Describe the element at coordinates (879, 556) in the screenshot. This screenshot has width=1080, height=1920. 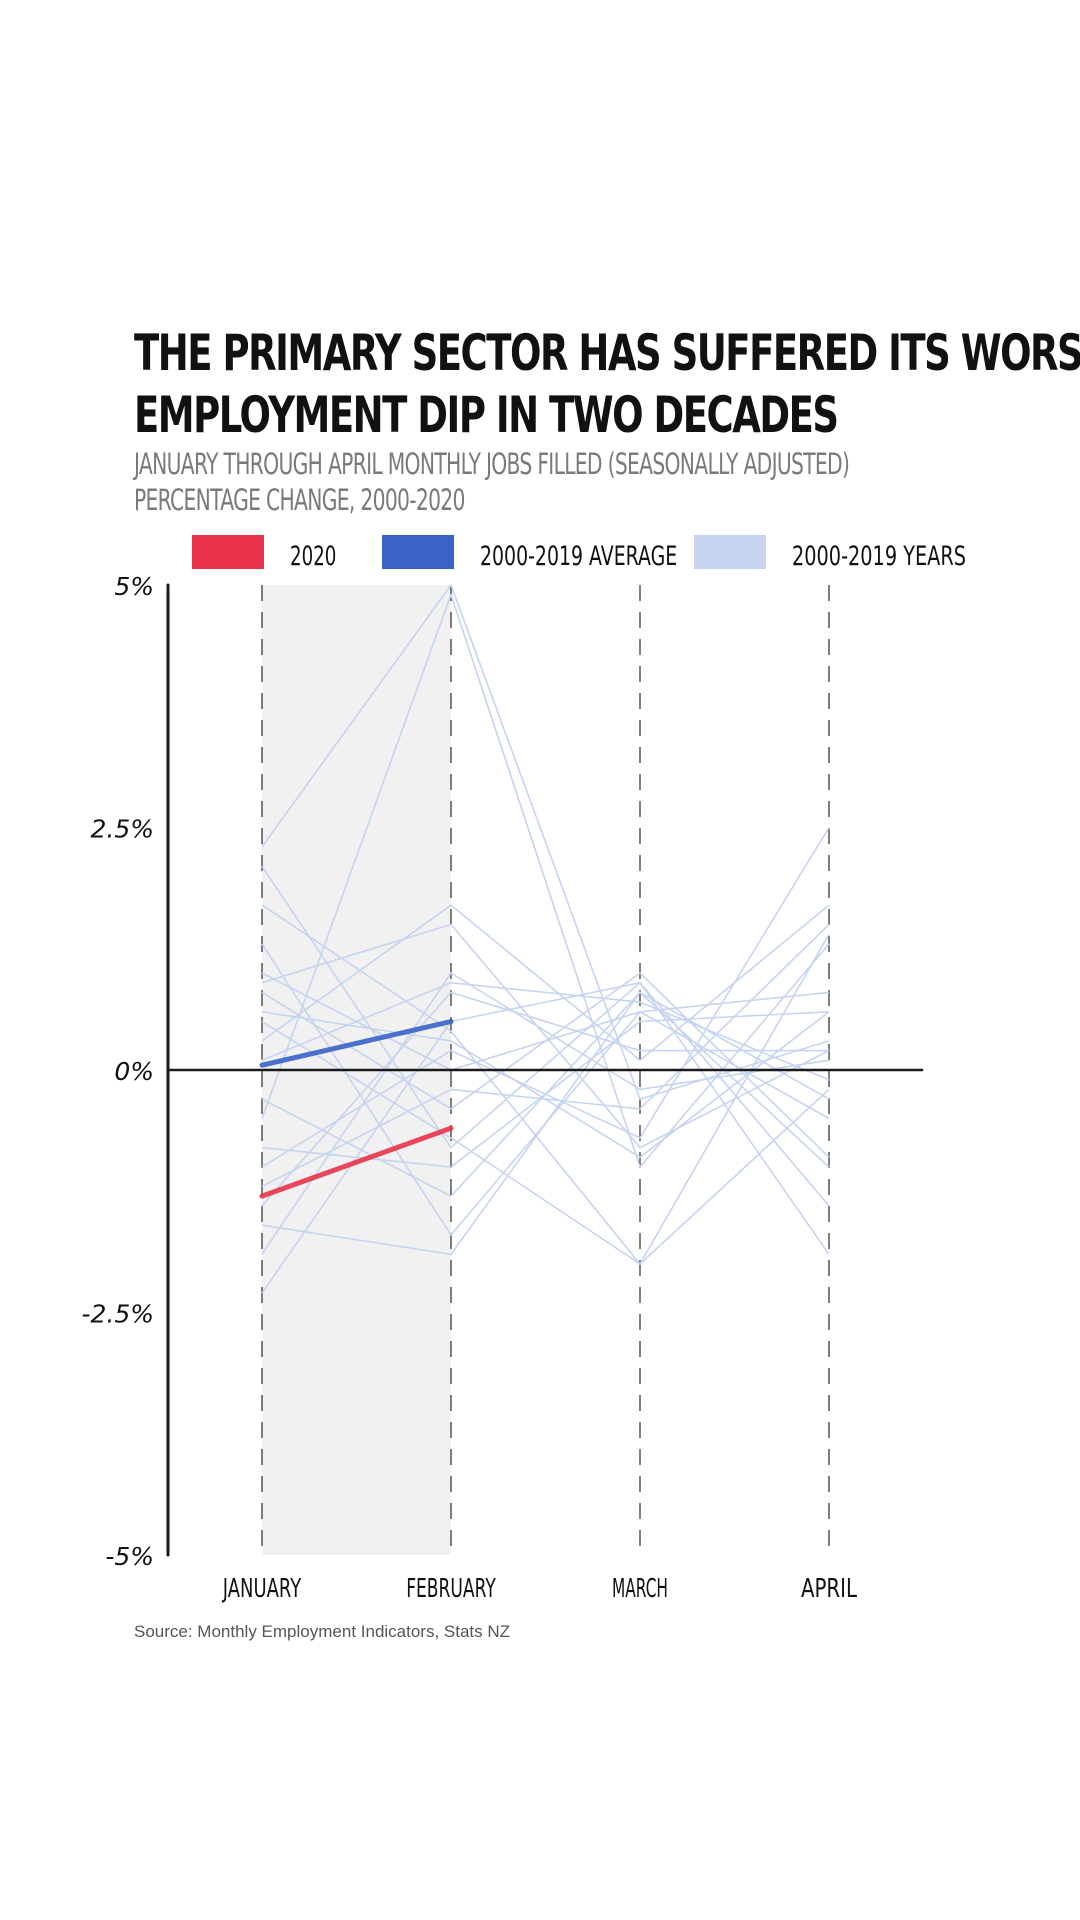
I see `legend-label-3: 2000-2019 YEARS` at that location.